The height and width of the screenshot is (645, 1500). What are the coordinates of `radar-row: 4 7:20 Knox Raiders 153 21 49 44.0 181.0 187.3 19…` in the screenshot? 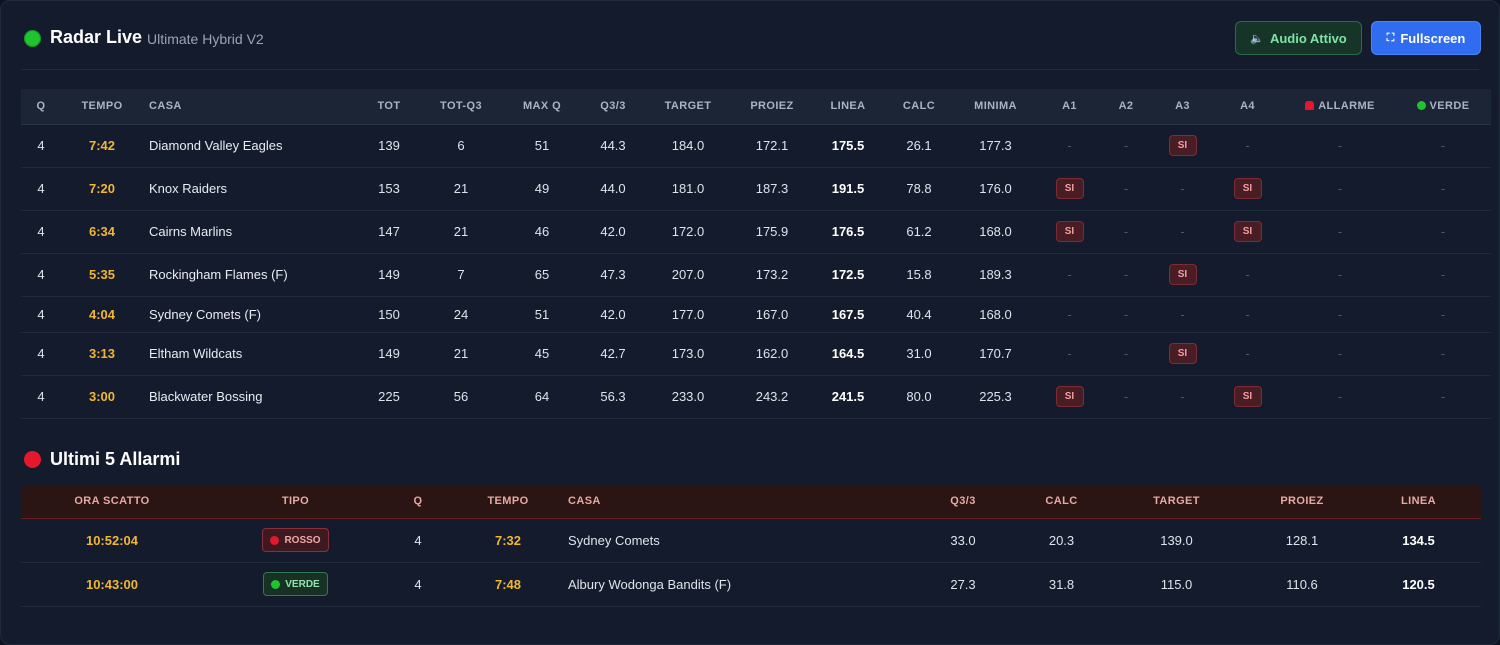 It's located at (756, 189).